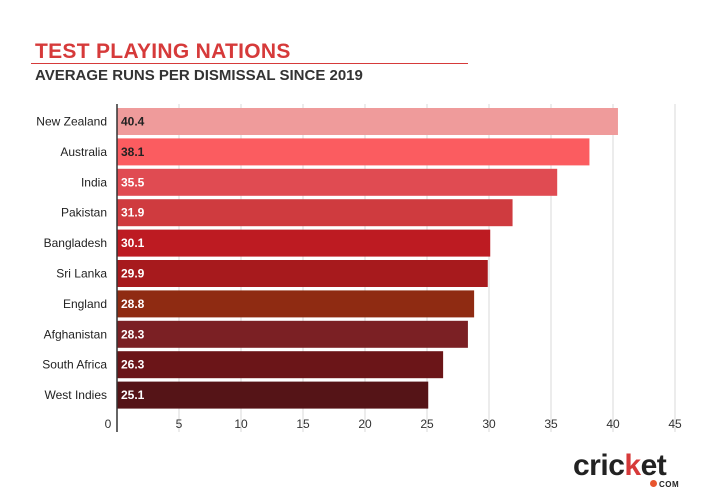 This screenshot has width=714, height=503. Describe the element at coordinates (393, 424) in the screenshot. I see `x-axis-tick-labels: 0 5 10 15 20 25 30 35 40 45` at that location.